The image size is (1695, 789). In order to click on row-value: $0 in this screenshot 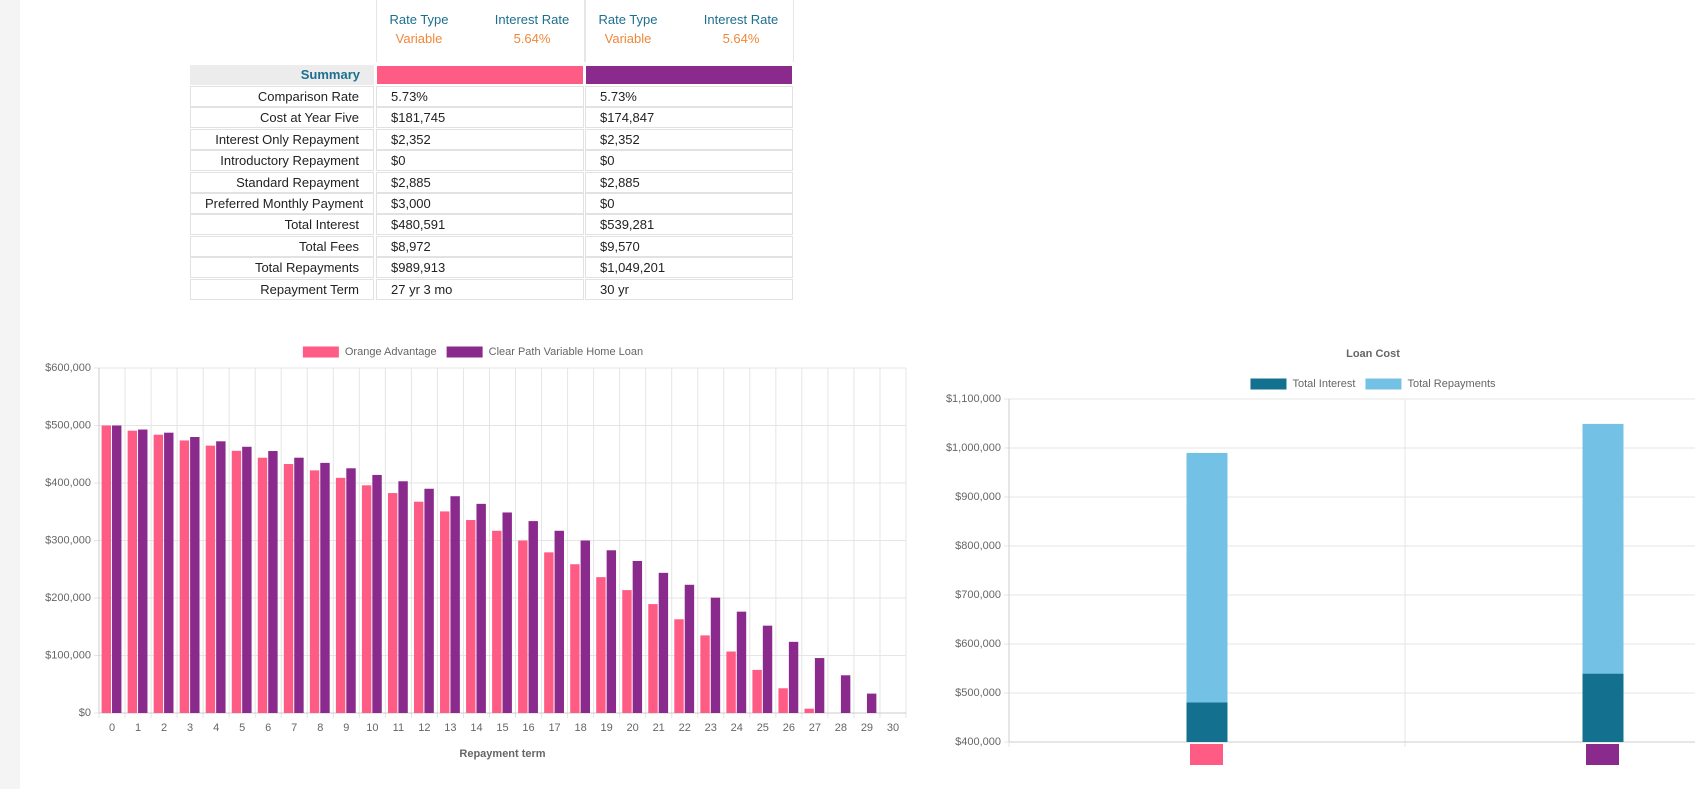, I will do `click(689, 203)`.